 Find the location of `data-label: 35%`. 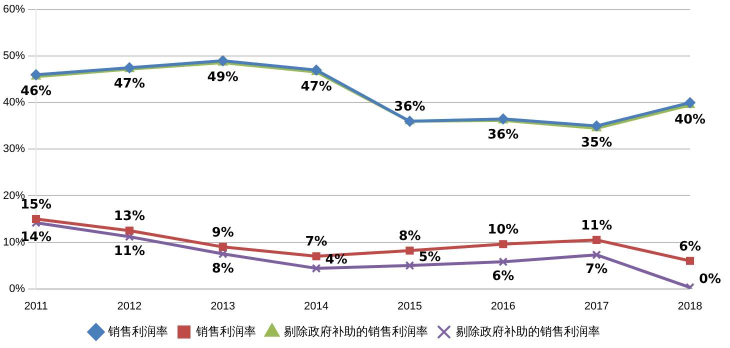

data-label: 35% is located at coordinates (596, 143).